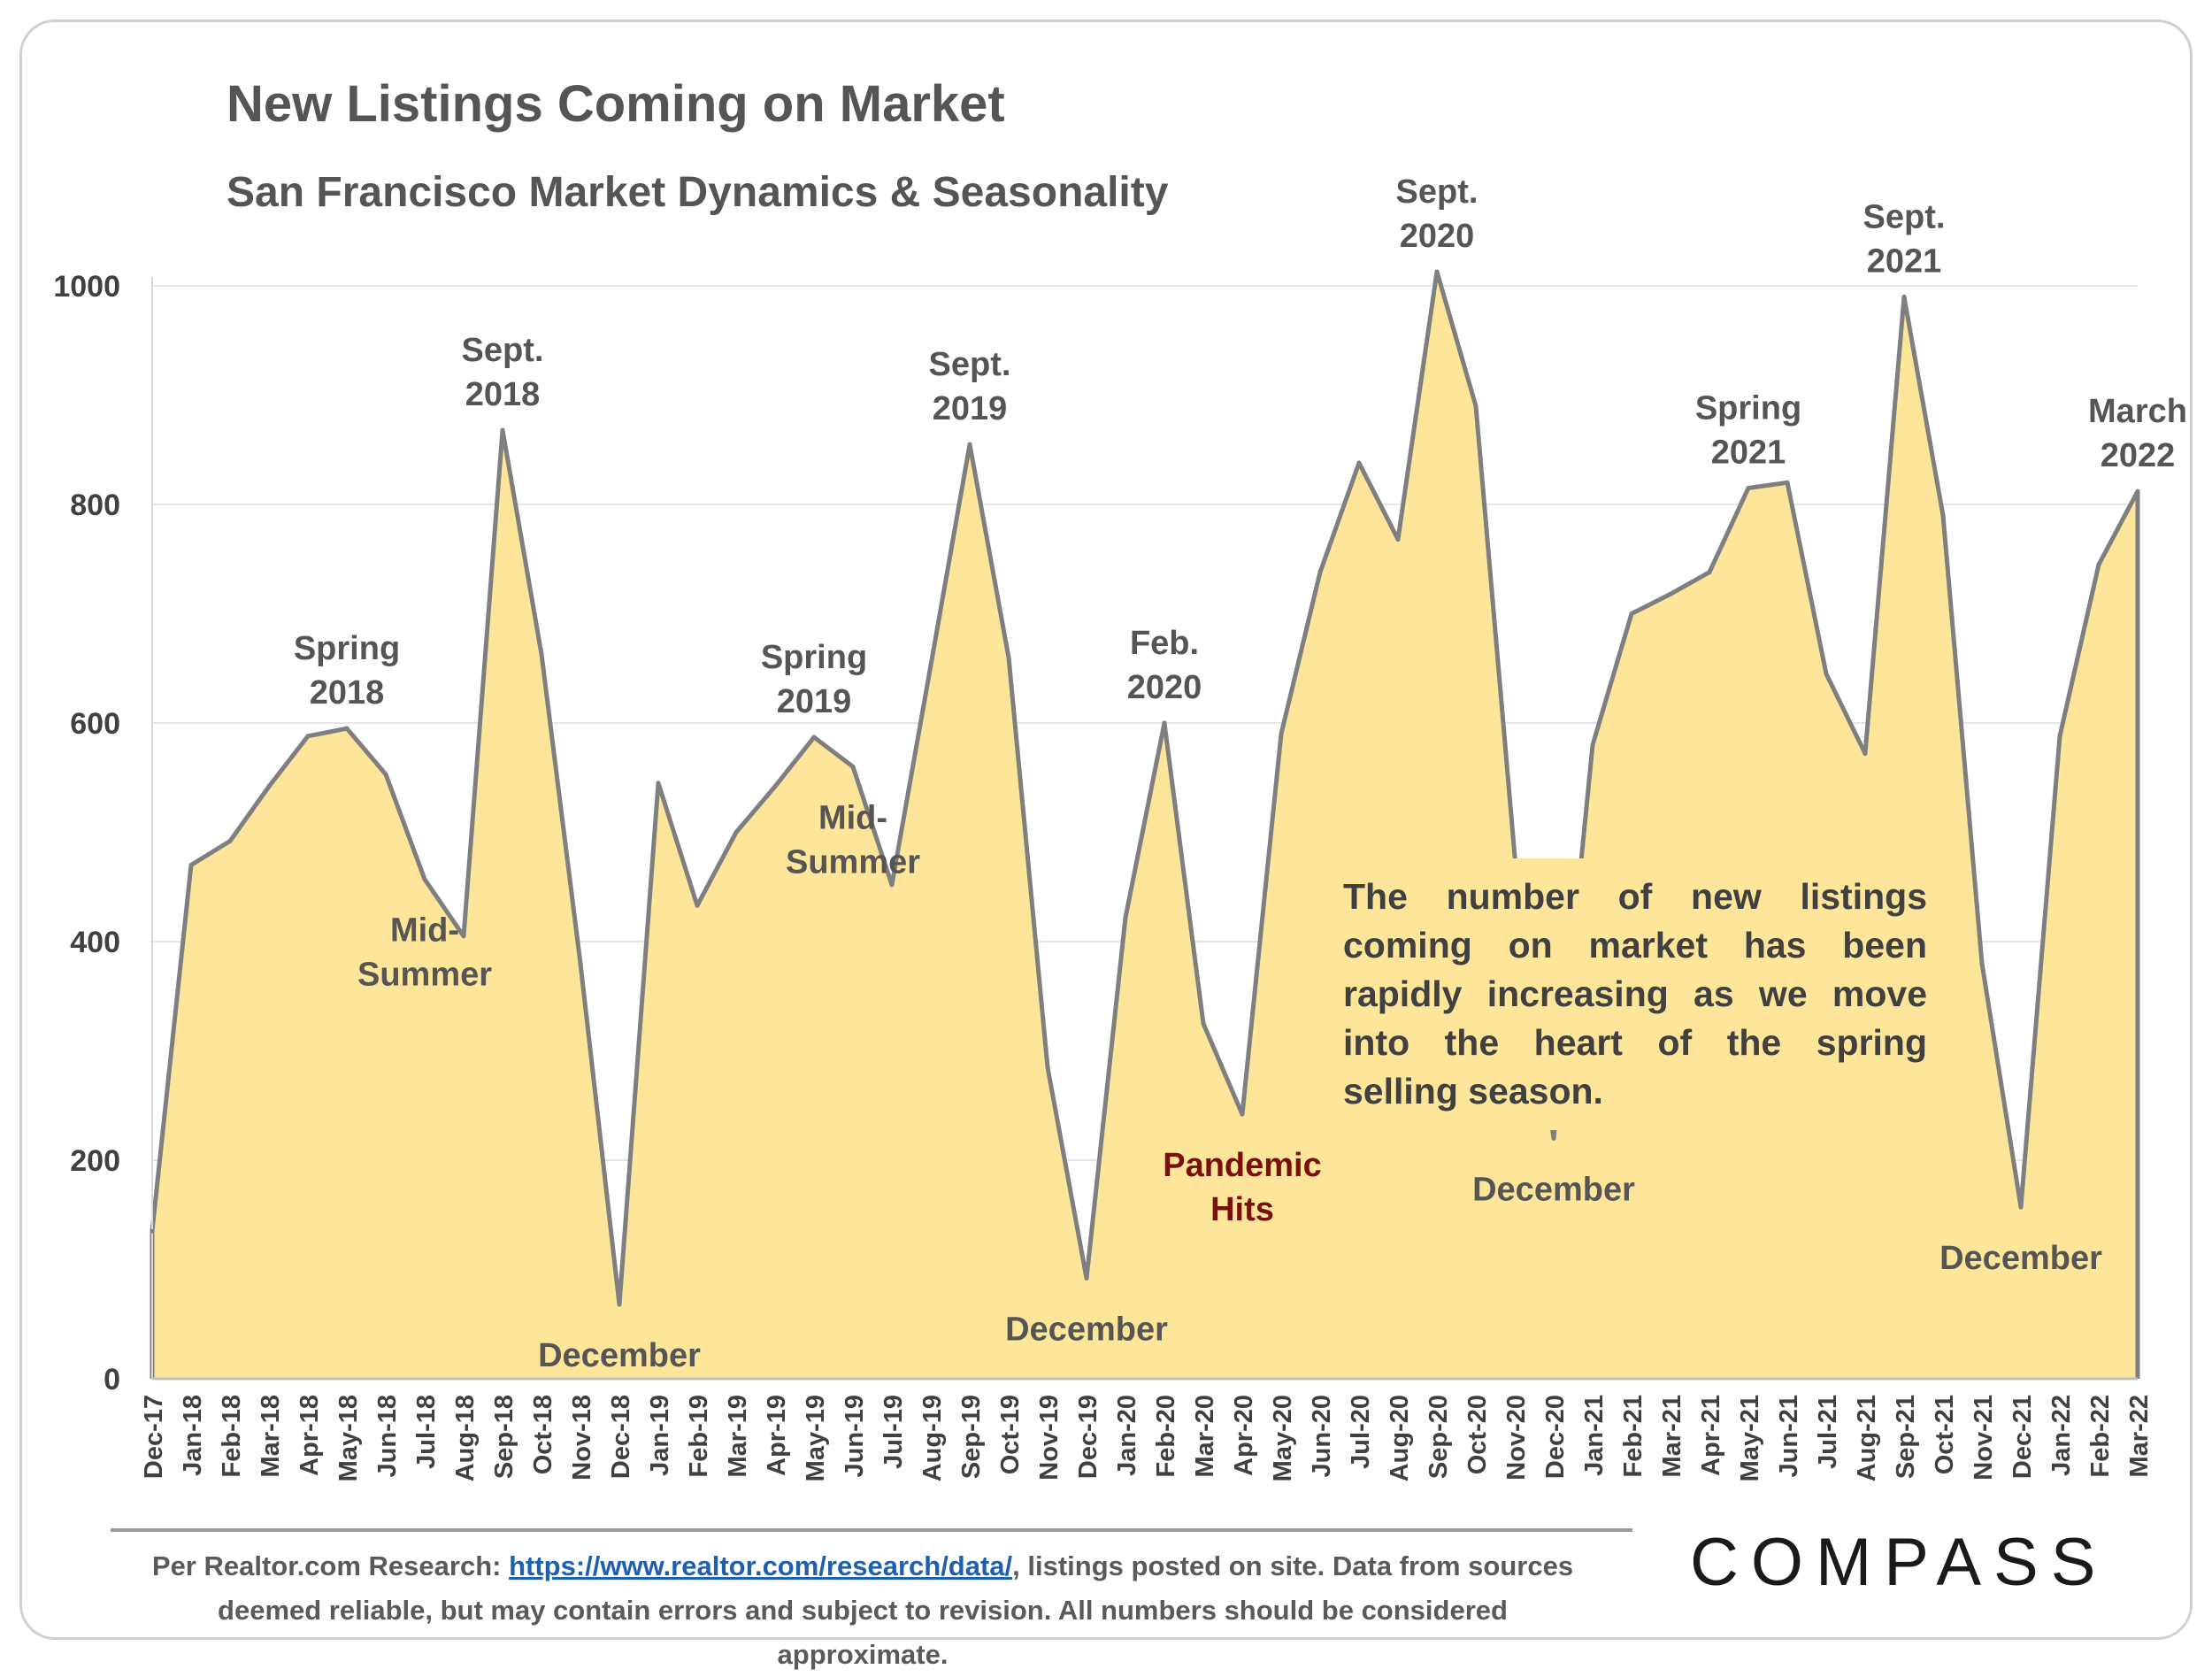  I want to click on annotation-label: 2018, so click(347, 693).